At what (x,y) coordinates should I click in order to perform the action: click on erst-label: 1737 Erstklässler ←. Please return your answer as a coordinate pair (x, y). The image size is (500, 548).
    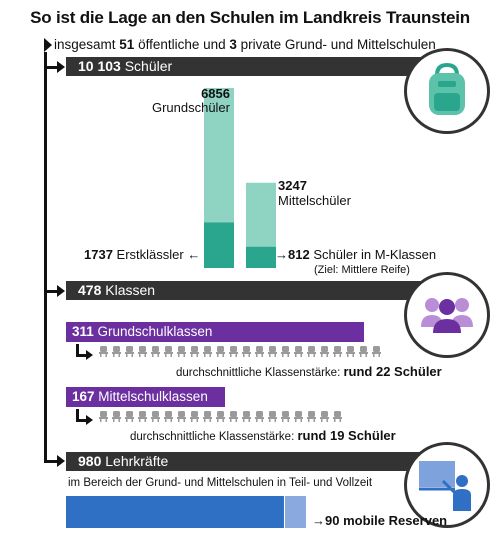
    Looking at the image, I should click on (142, 254).